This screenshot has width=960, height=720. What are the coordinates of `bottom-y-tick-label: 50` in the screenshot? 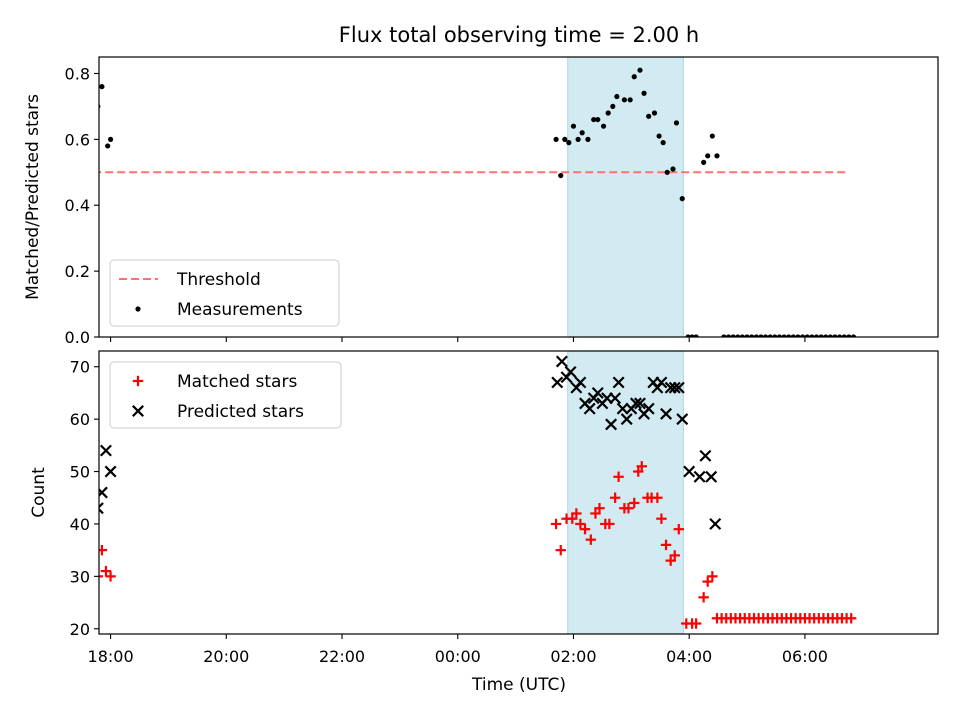 It's located at (80, 472).